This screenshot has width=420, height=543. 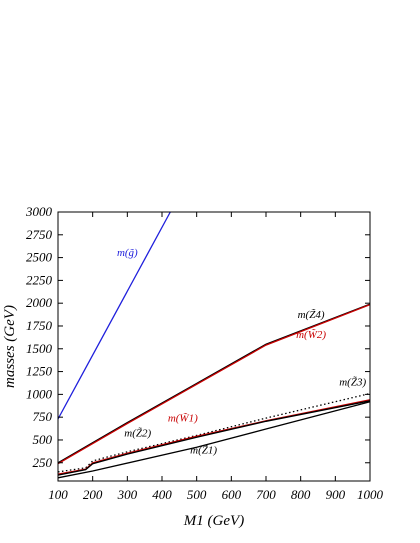 I want to click on series-line-m-z-2-, so click(x=214, y=438).